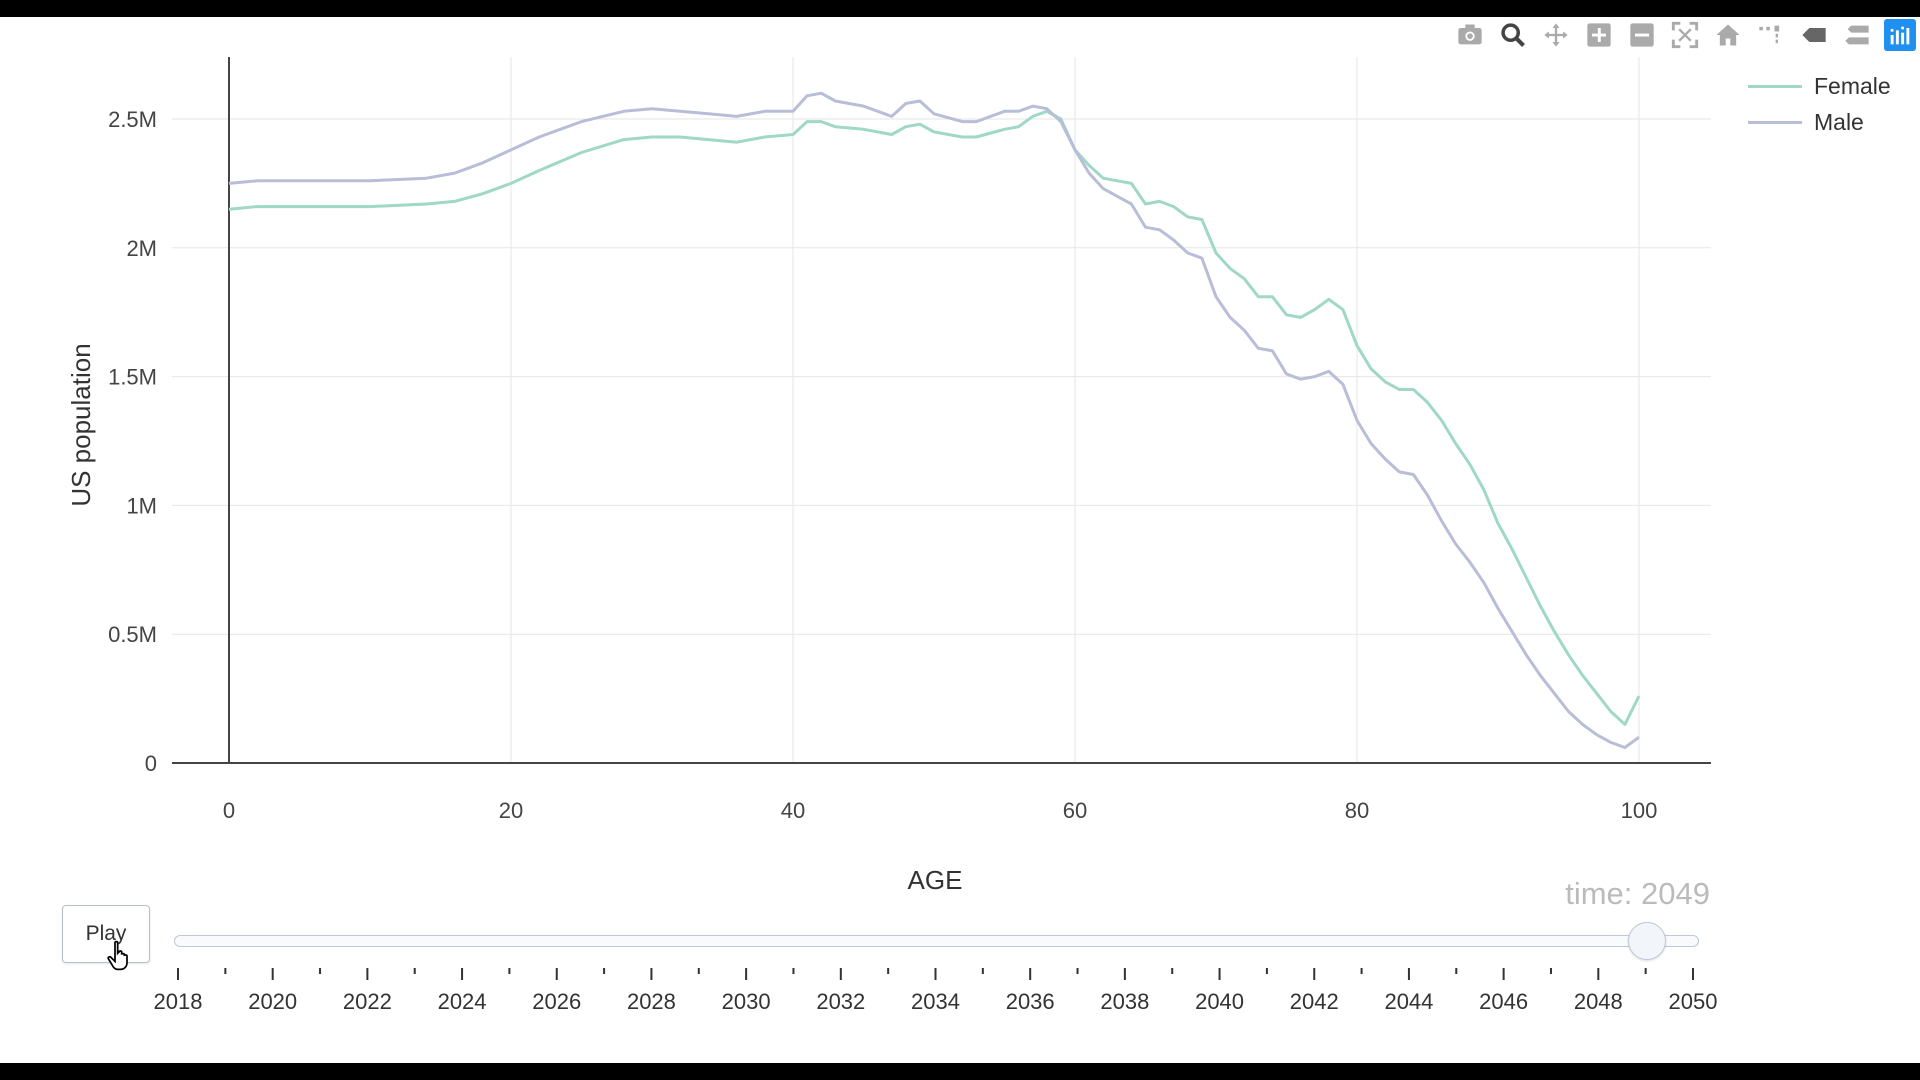 The width and height of the screenshot is (1920, 1080). I want to click on slider-tick-label: 2032, so click(840, 1001).